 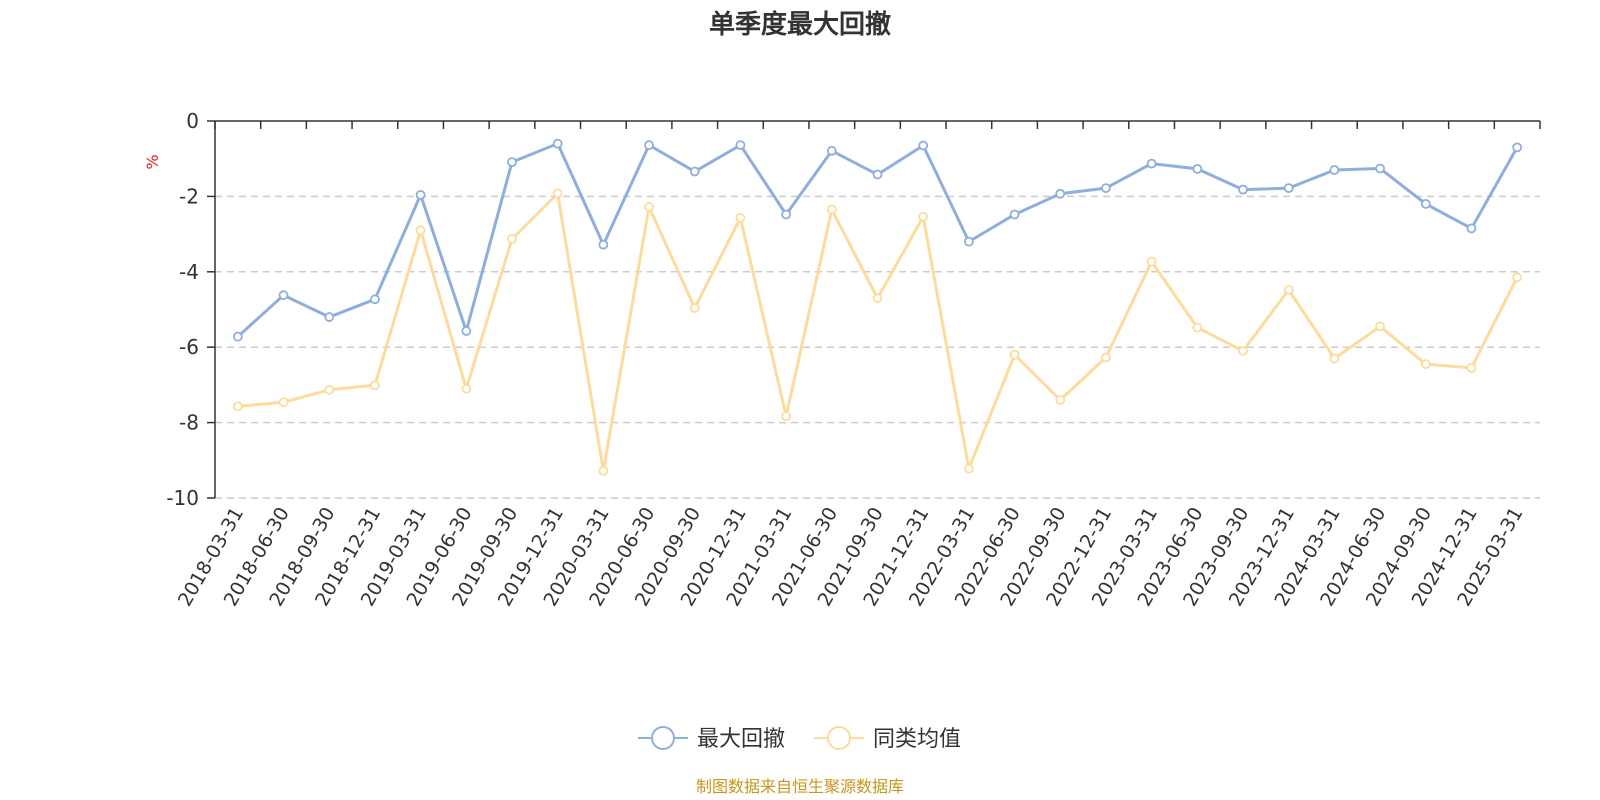 I want to click on y-tick-label: -2, so click(x=189, y=196).